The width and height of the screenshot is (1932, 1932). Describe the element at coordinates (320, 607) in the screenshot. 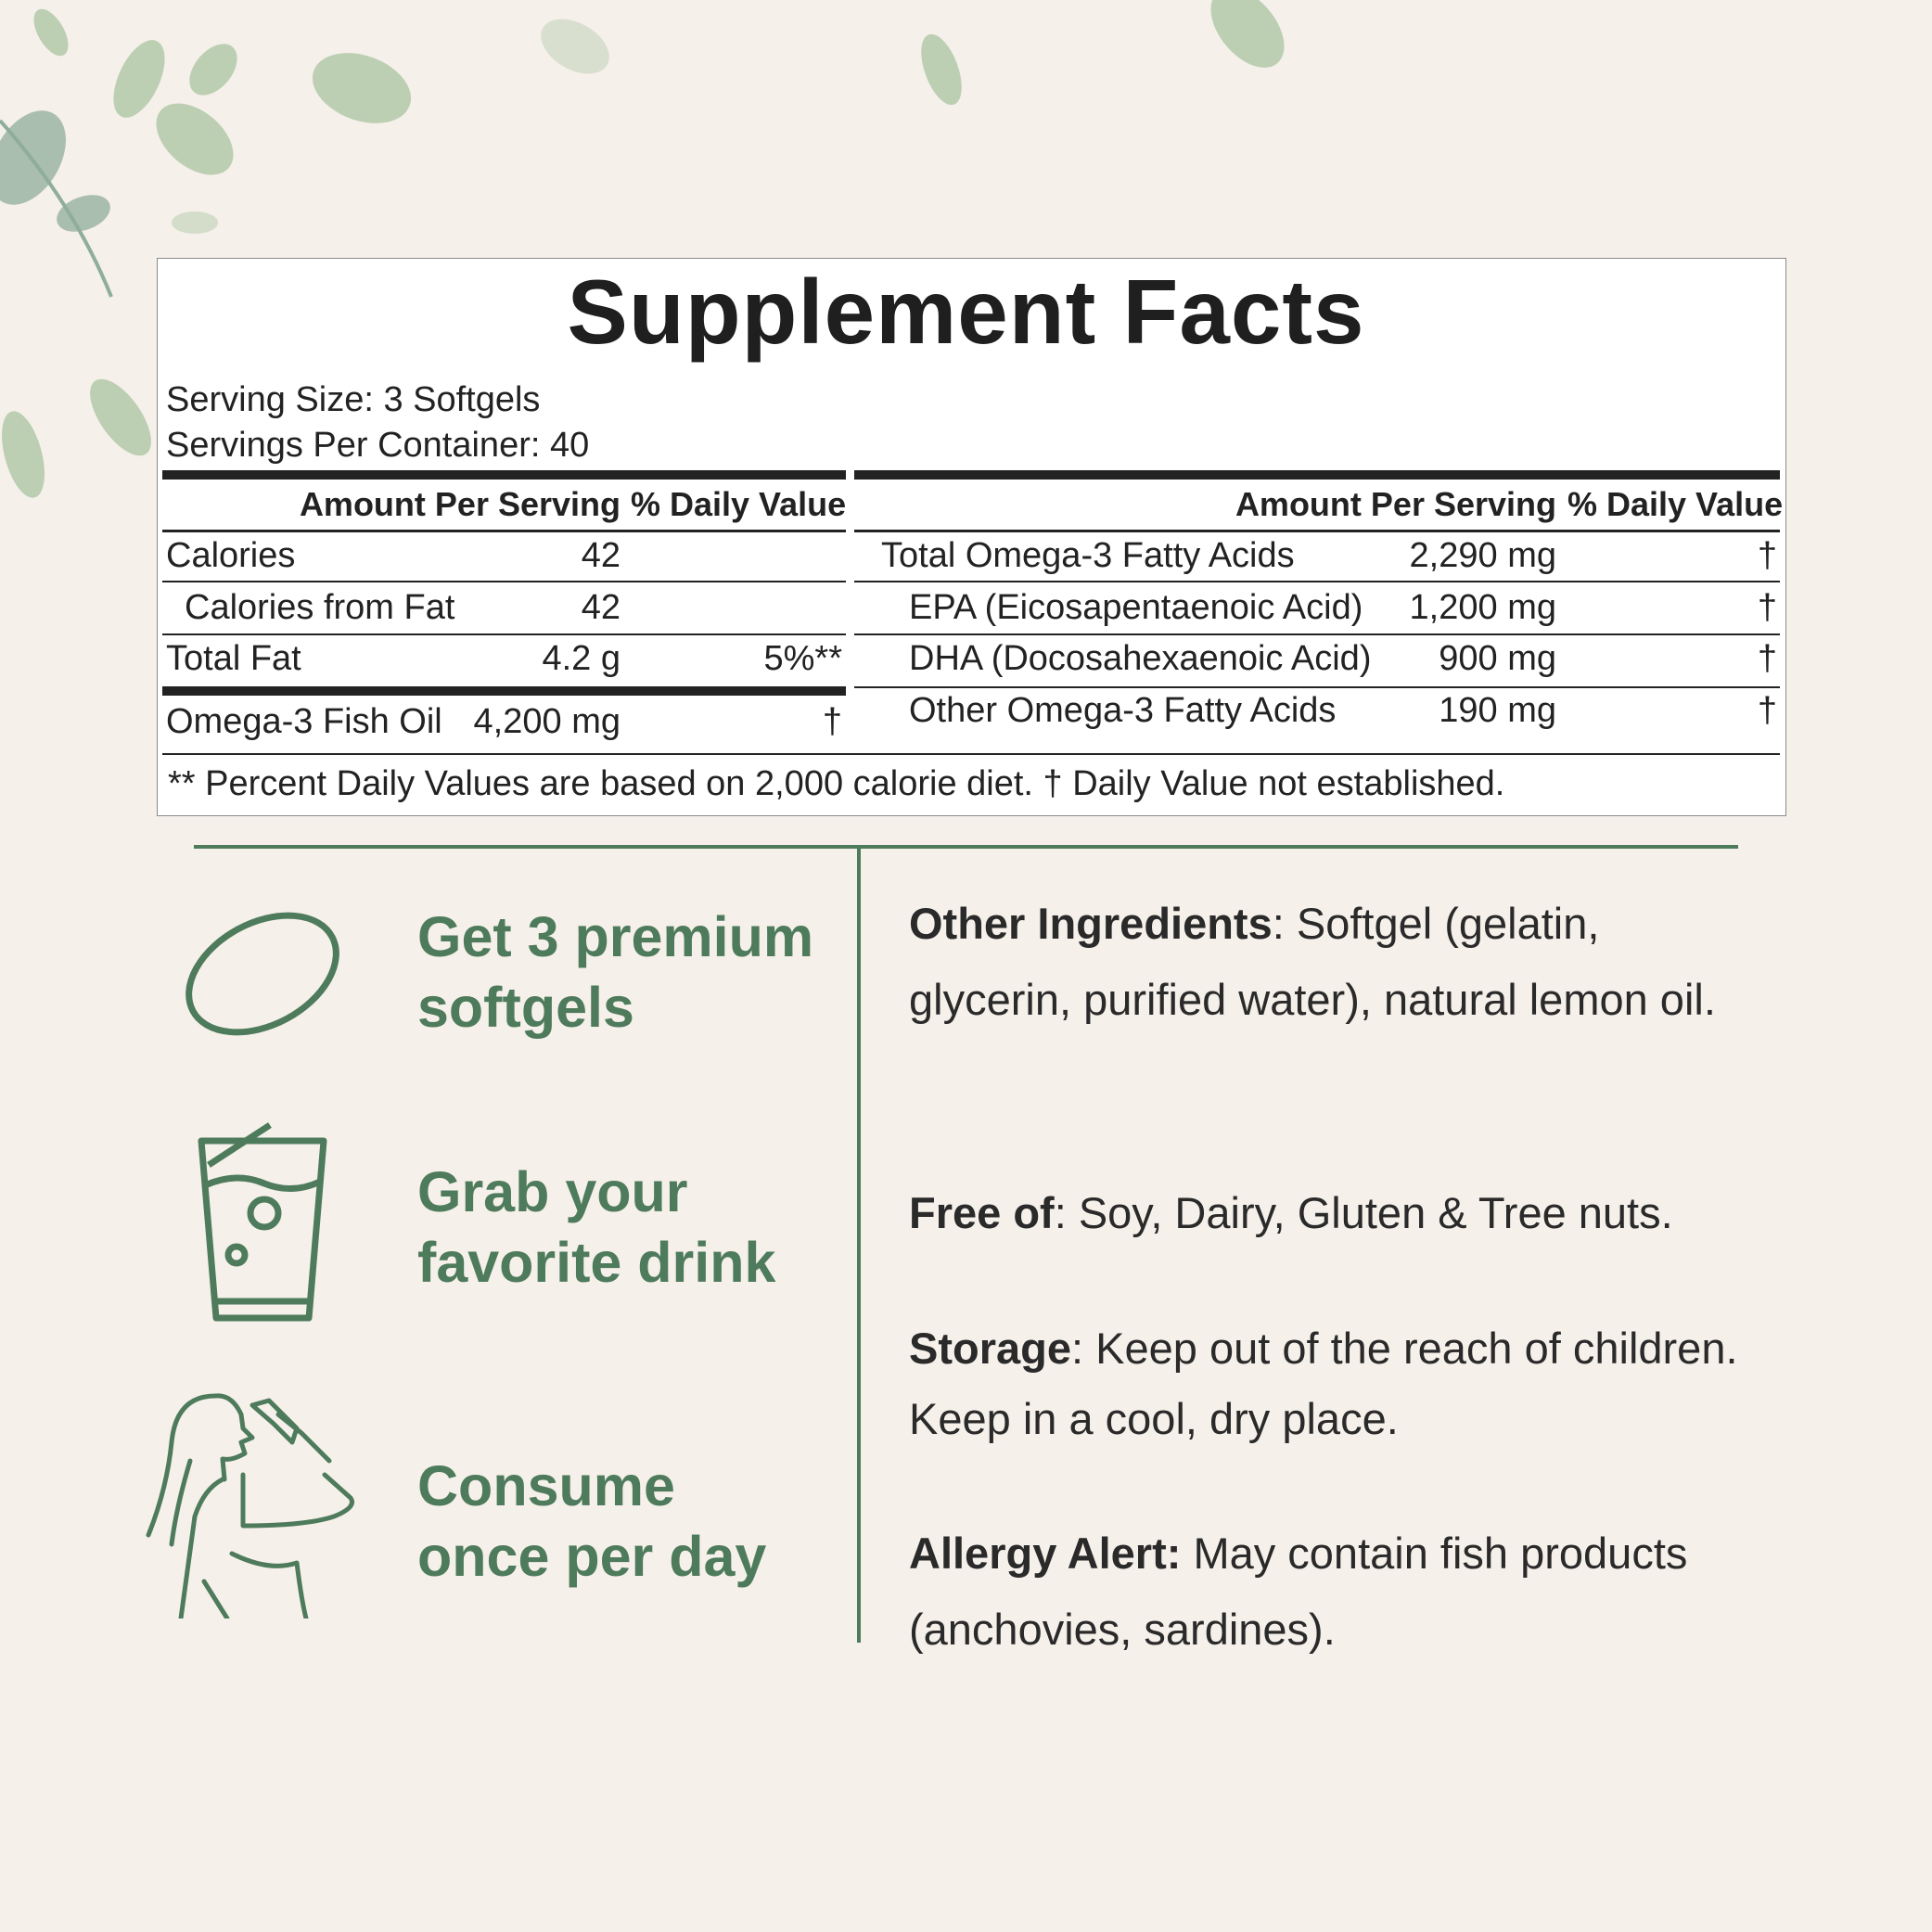

I see `nutrient-name: Calories from Fat` at that location.